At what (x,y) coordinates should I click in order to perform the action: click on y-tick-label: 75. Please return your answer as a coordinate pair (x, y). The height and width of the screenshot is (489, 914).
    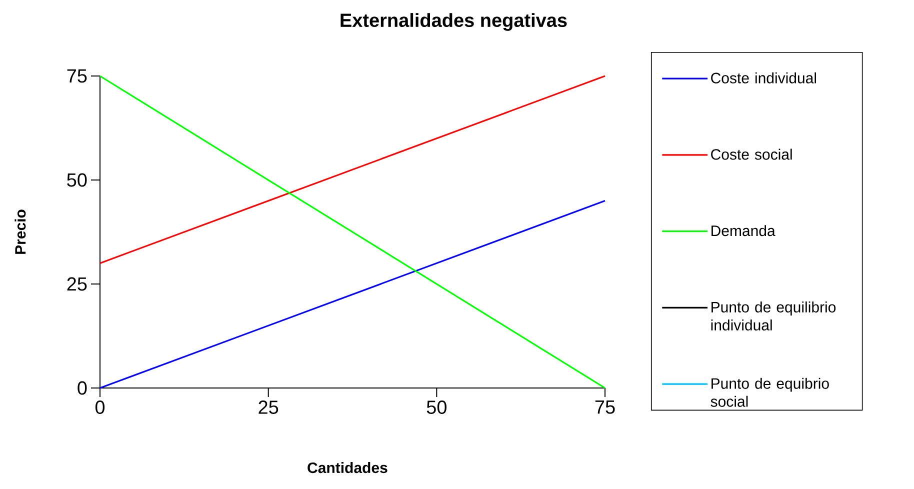
    Looking at the image, I should click on (77, 76).